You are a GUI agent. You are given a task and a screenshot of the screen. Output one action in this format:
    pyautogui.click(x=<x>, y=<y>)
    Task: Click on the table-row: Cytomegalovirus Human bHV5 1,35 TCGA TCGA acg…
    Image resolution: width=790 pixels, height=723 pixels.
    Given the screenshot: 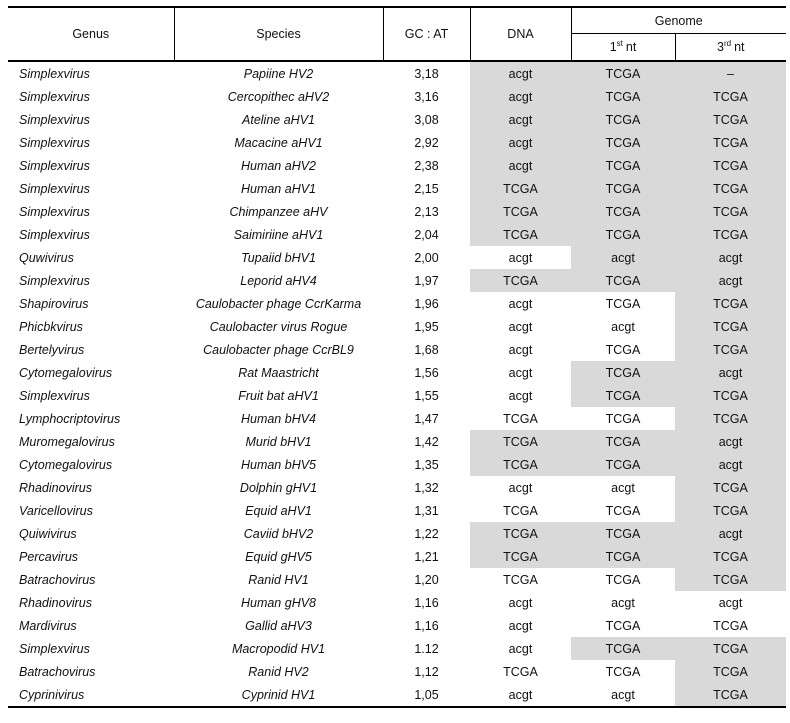 What is the action you would take?
    pyautogui.click(x=397, y=464)
    